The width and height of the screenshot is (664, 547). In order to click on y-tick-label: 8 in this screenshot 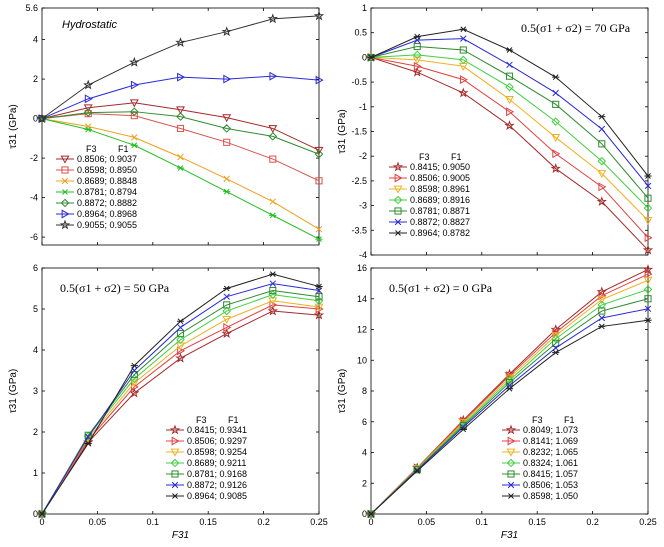, I will do `click(364, 391)`.